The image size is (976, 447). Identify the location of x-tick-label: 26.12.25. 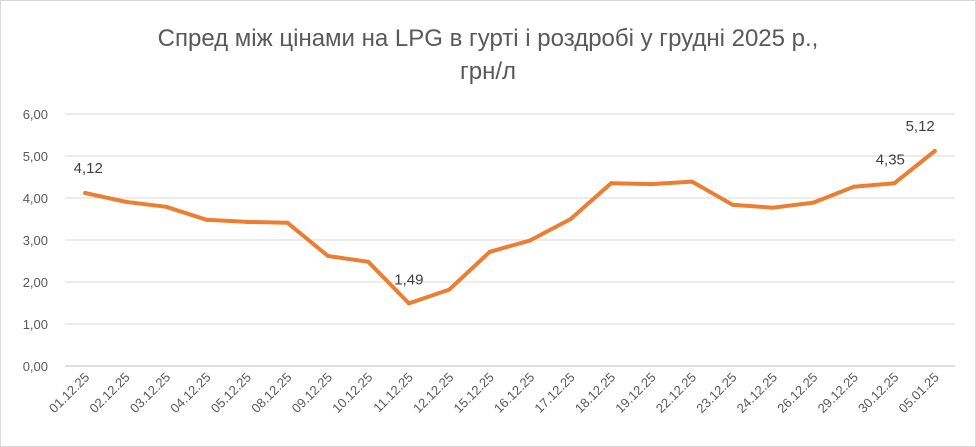
(797, 393).